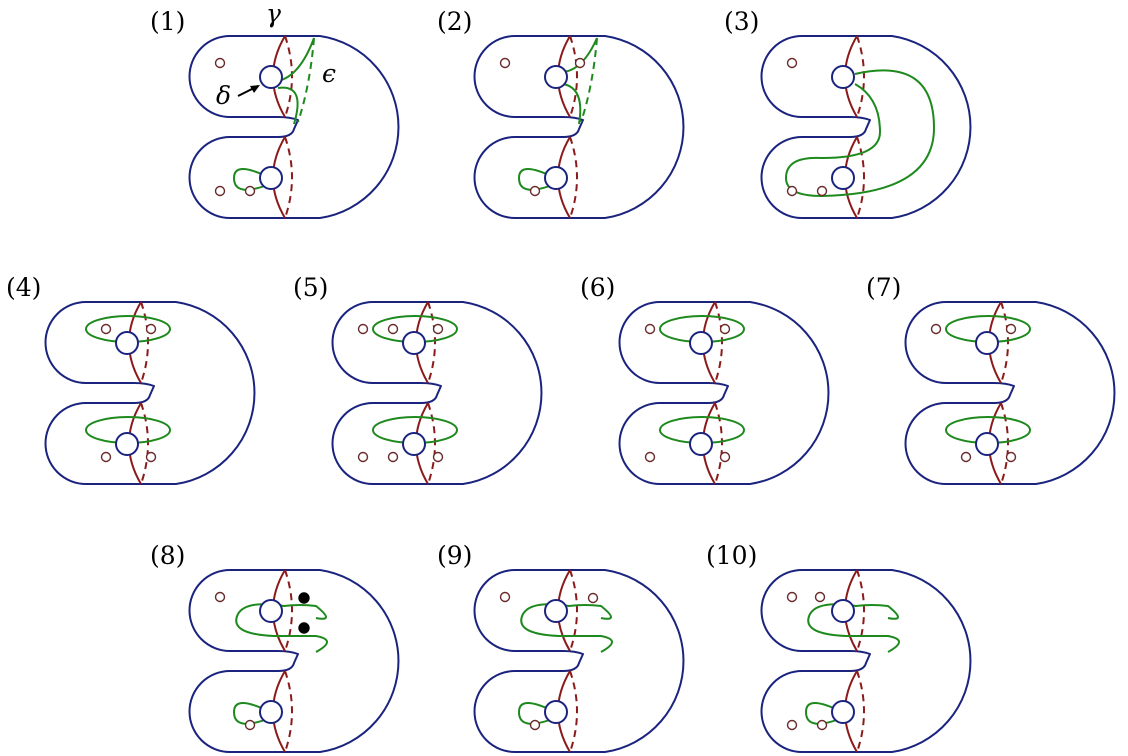 This screenshot has height=756, width=1128. Describe the element at coordinates (274, 646) in the screenshot. I see `panel-8: (8)` at that location.